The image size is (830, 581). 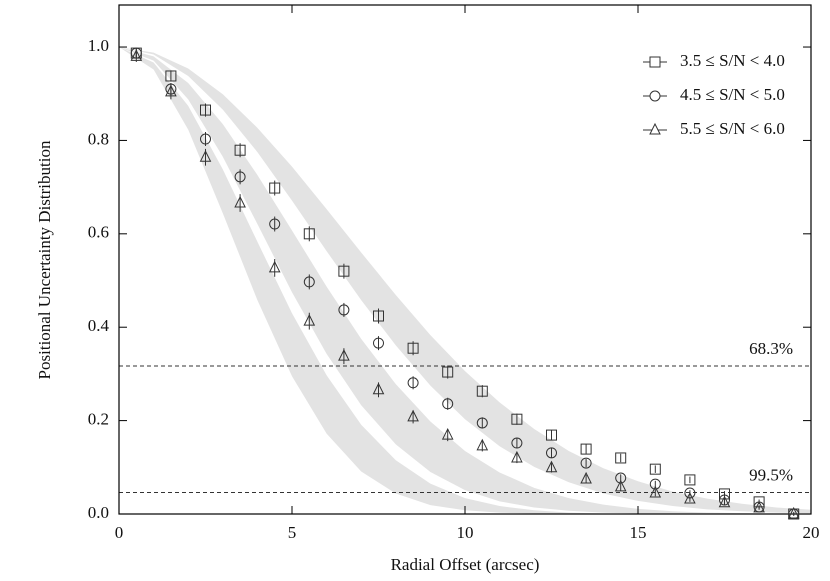 What do you see at coordinates (44, 259) in the screenshot?
I see `y-axis-label: Positional Uncertainty Distribution` at bounding box center [44, 259].